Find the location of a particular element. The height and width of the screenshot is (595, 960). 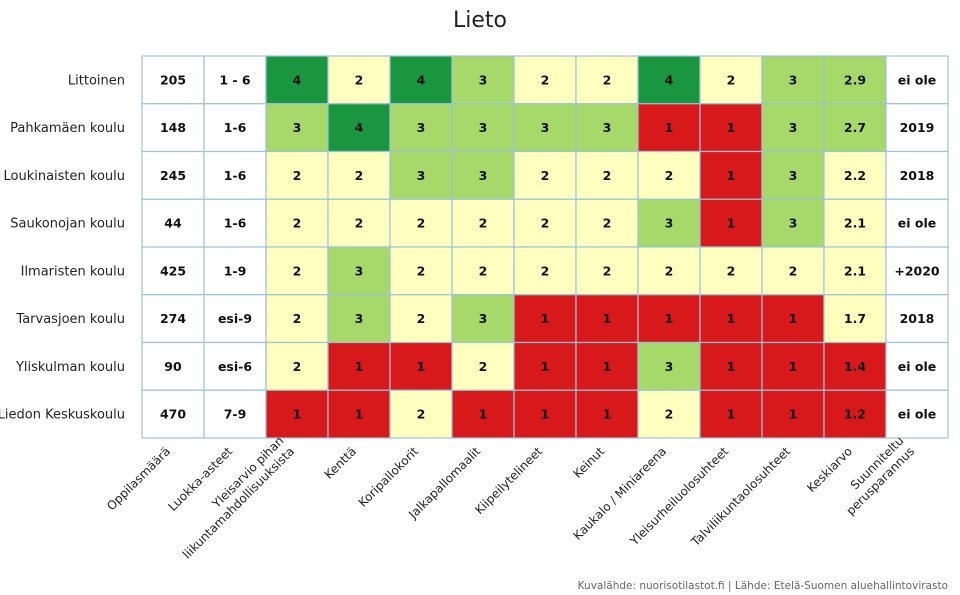

column-label: Talviliikuntaolosuhteet is located at coordinates (741, 497).